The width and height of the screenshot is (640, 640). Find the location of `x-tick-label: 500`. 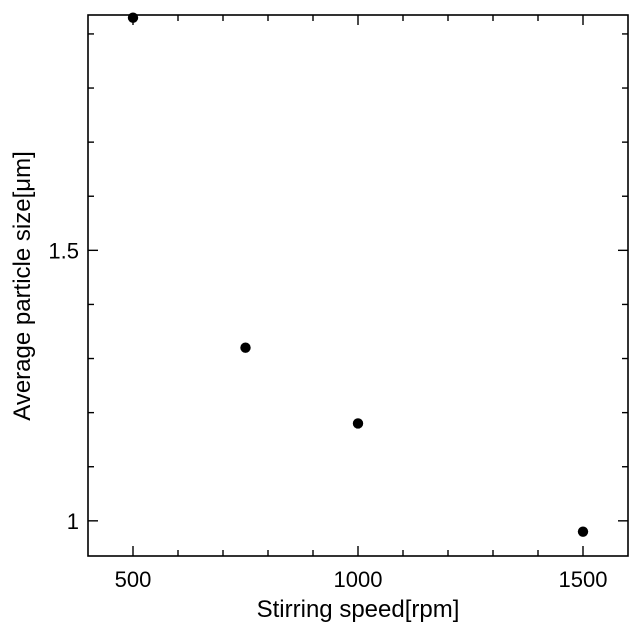

x-tick-label: 500 is located at coordinates (133, 579).